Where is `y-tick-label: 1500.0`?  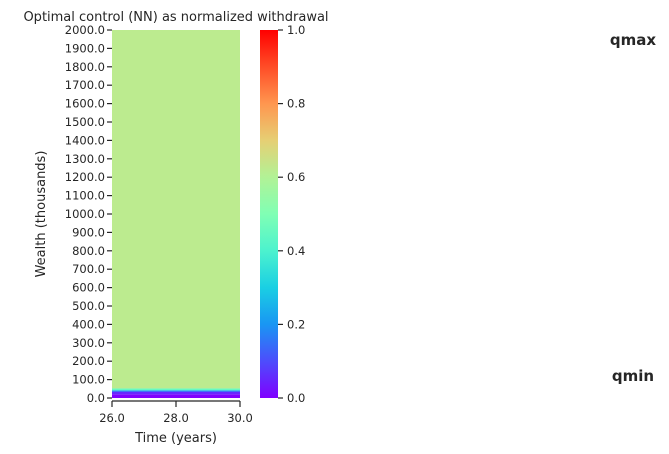 y-tick-label: 1500.0 is located at coordinates (85, 122).